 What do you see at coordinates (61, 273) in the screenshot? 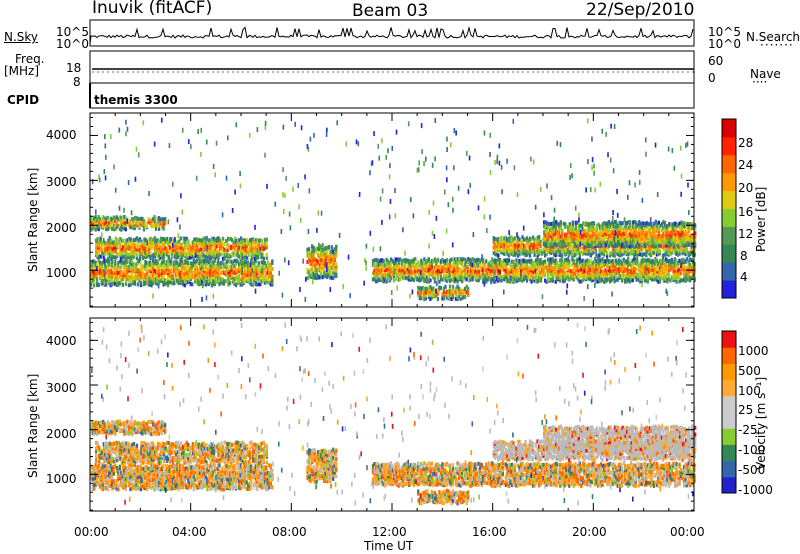
I see `power-ytick-1000: 1000` at bounding box center [61, 273].